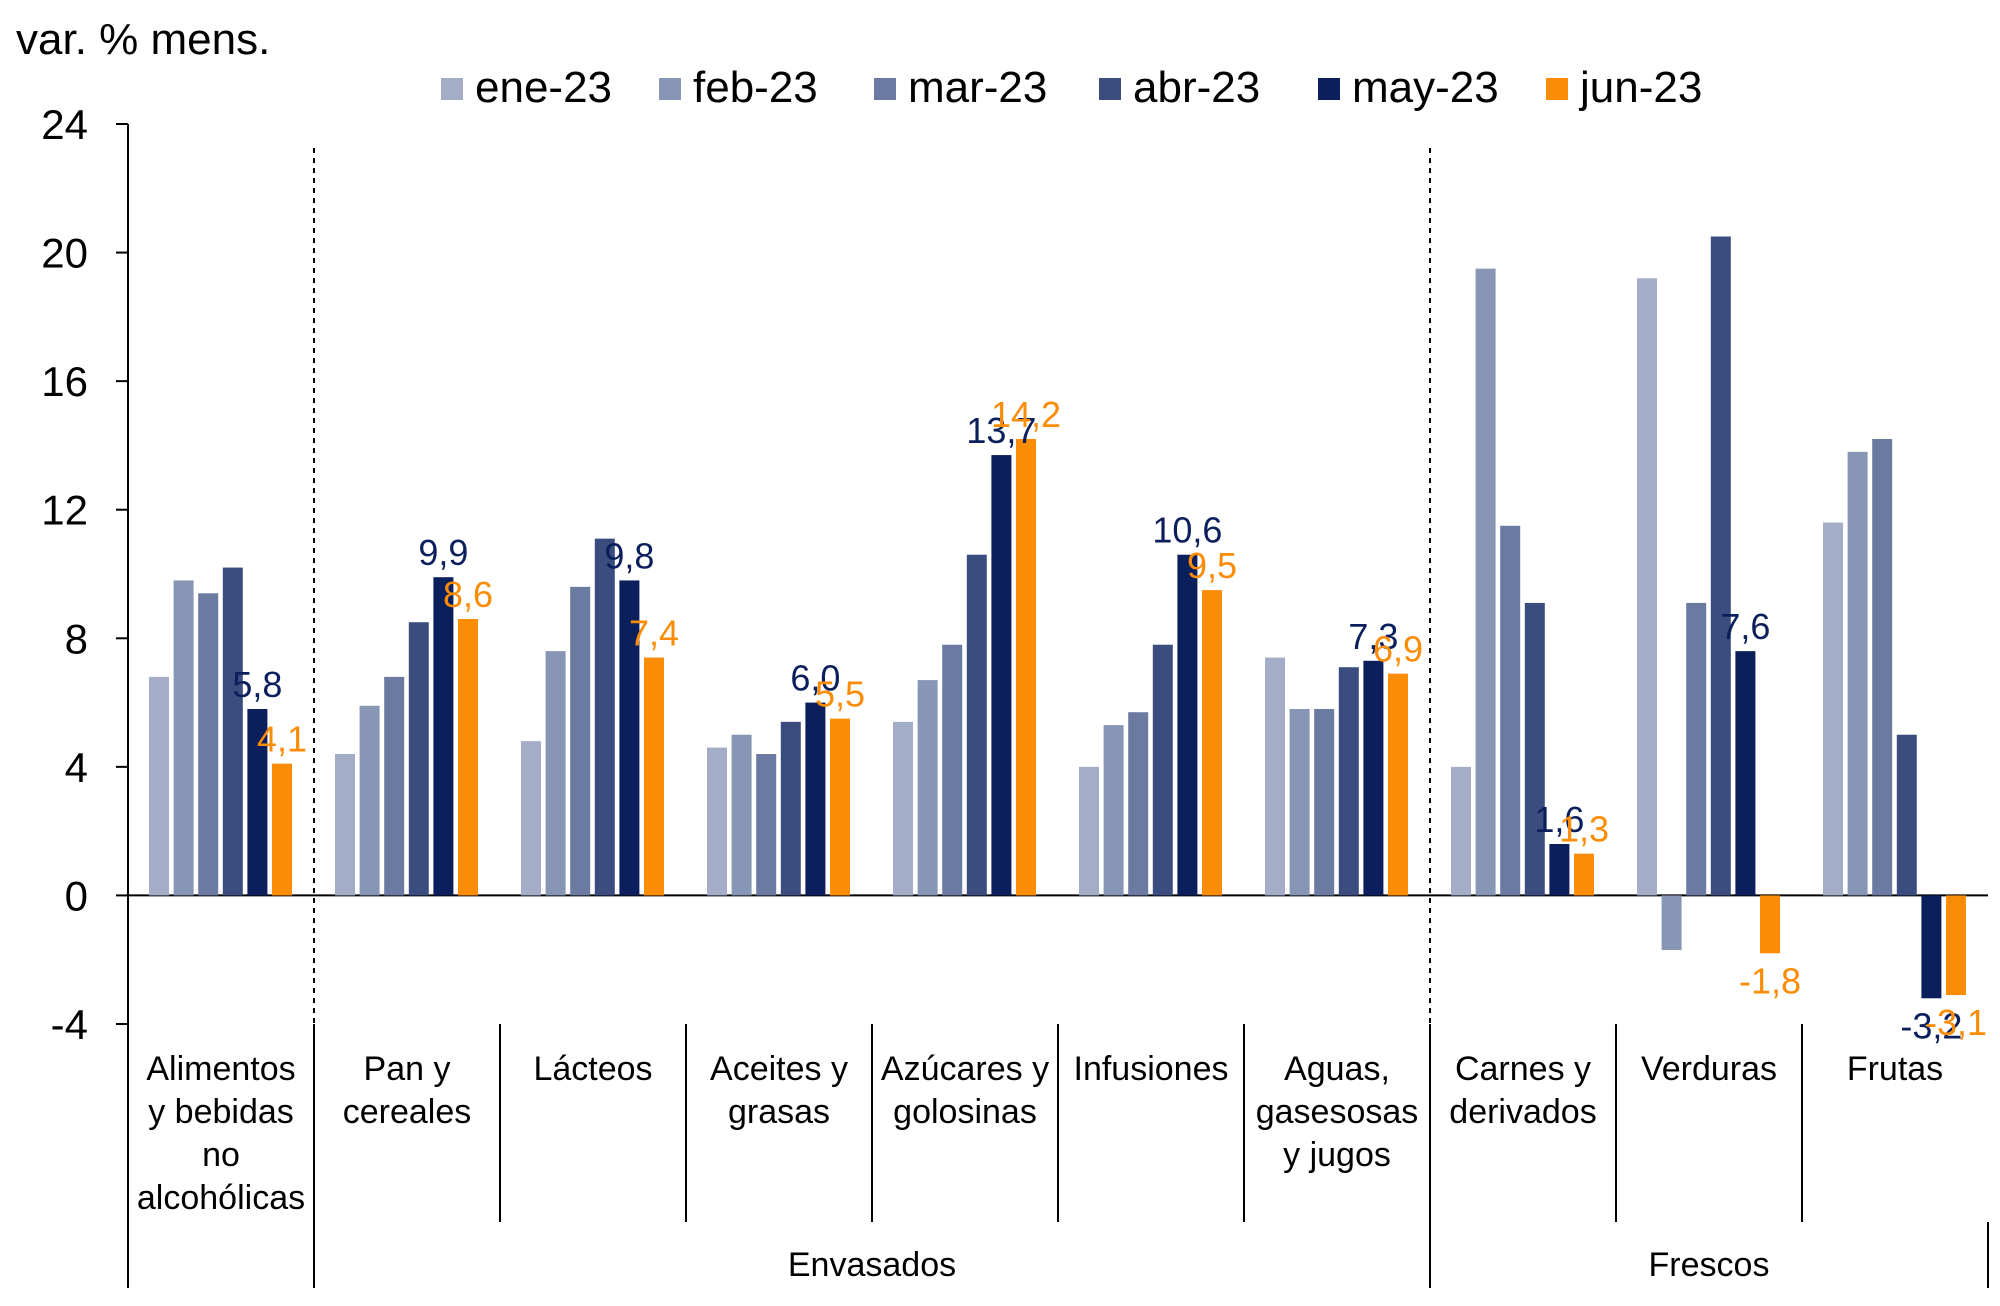 This screenshot has height=1306, width=2000. I want to click on legend-label: may-23, so click(1425, 87).